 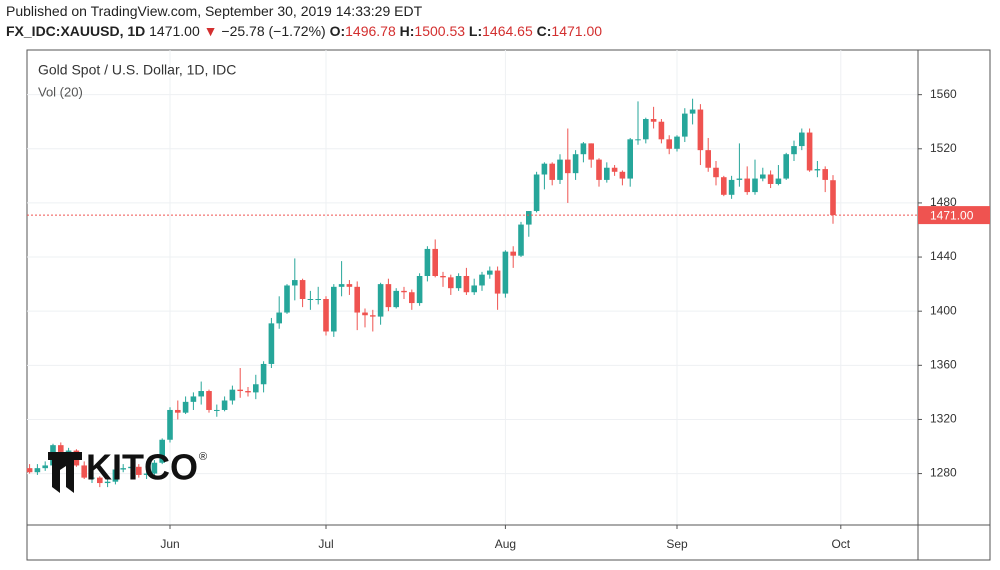 I want to click on c-value: 1471.00, so click(x=577, y=31).